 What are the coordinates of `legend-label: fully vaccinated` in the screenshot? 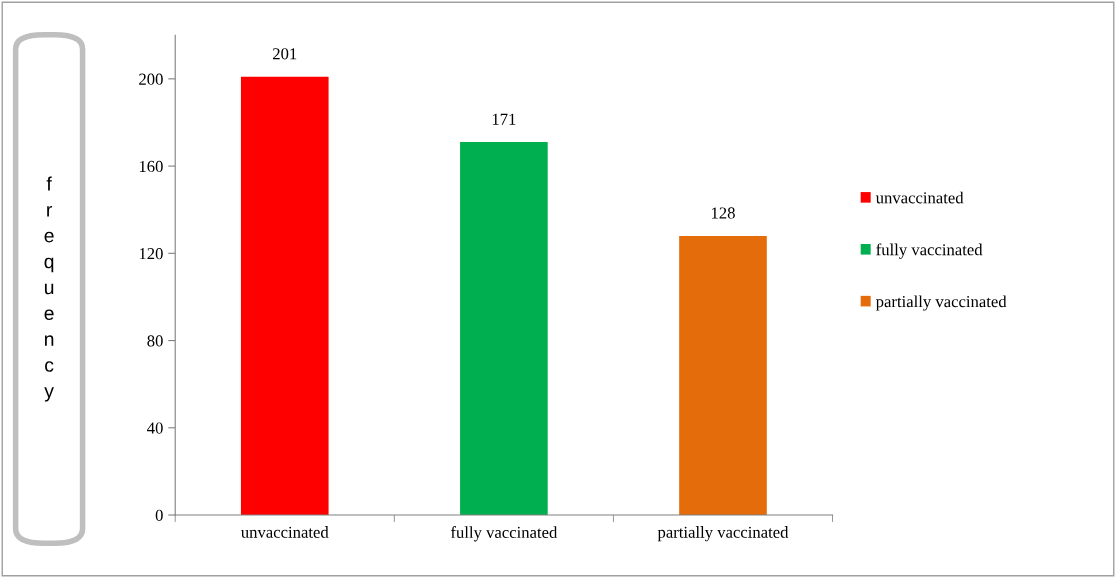 It's located at (929, 251).